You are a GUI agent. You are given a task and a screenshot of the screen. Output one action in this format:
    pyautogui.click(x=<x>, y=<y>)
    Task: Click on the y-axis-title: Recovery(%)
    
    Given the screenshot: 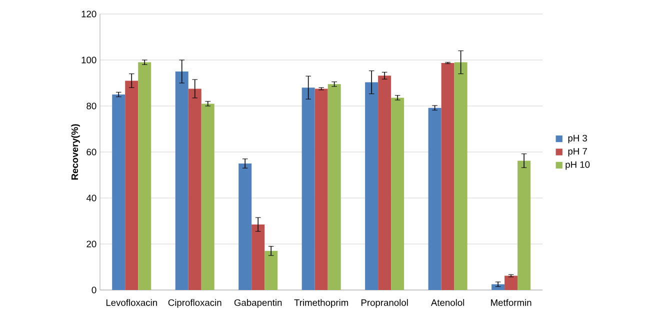 What is the action you would take?
    pyautogui.click(x=75, y=152)
    